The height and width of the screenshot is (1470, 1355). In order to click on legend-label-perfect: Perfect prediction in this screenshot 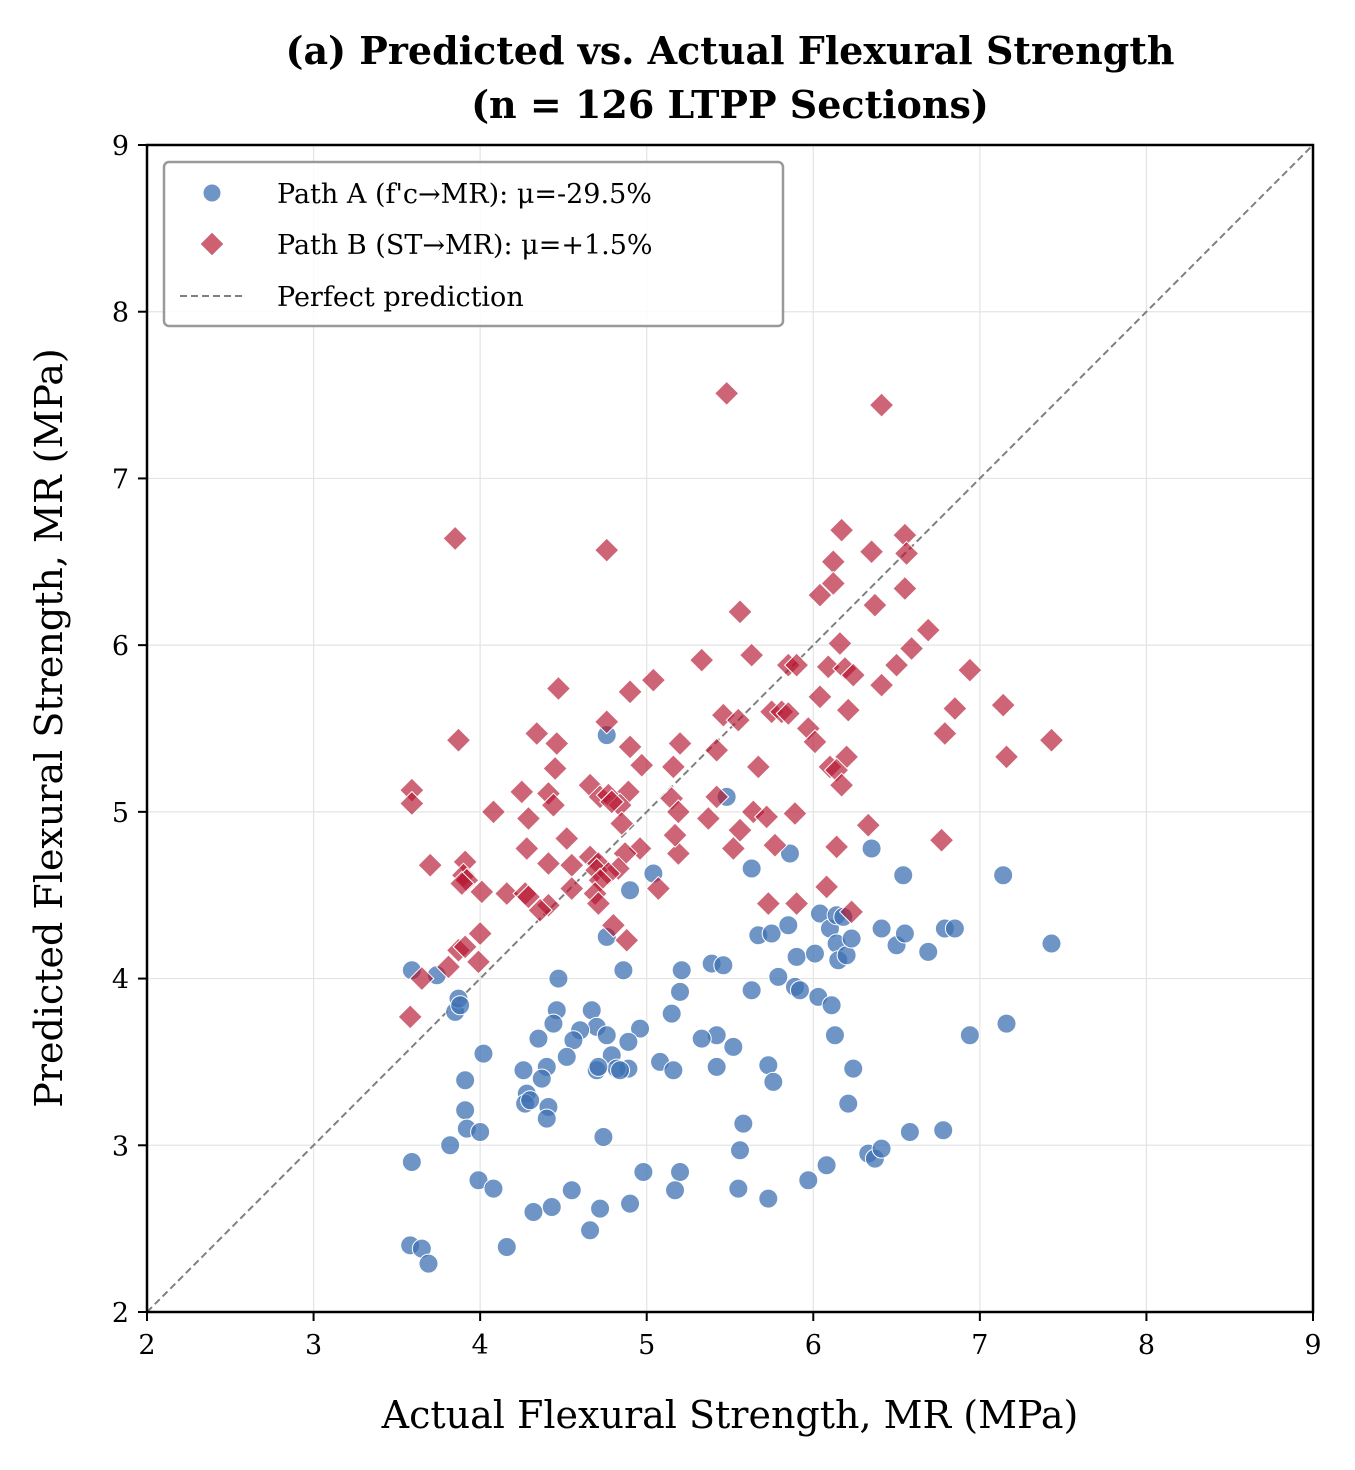, I will do `click(400, 297)`.